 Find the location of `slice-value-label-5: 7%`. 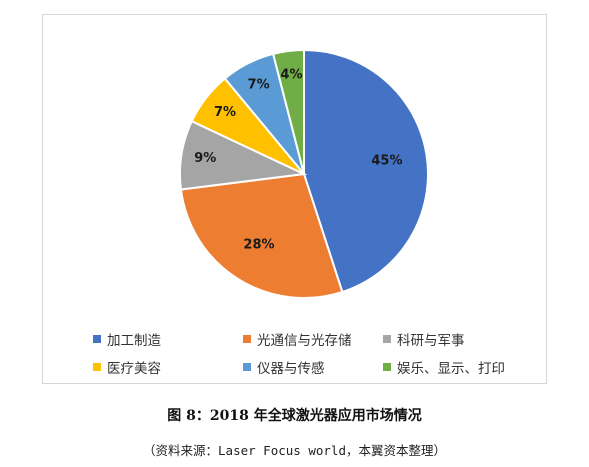

slice-value-label-5: 7% is located at coordinates (259, 84).